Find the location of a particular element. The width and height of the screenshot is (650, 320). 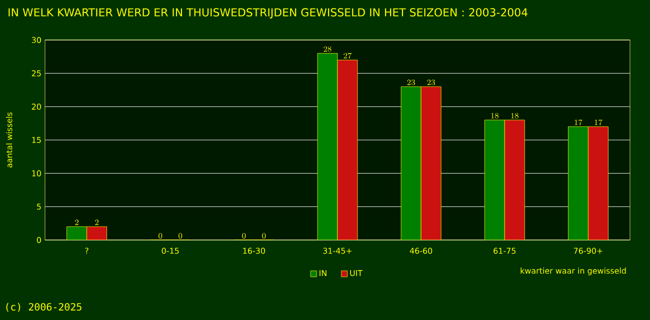

text: (c) 2006-2025 is located at coordinates (44, 307).